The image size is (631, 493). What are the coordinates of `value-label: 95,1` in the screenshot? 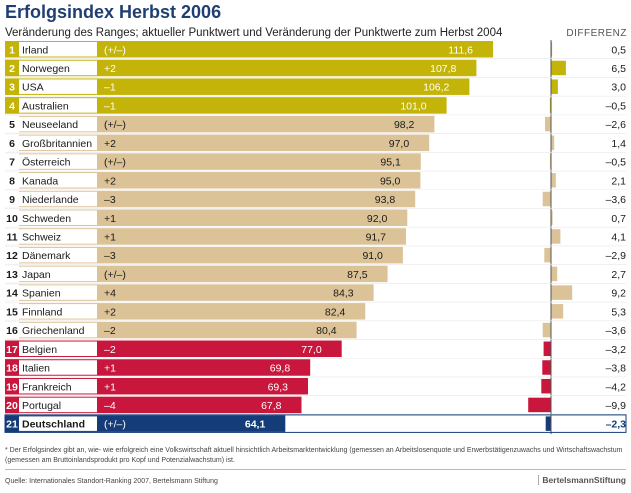 It's located at (390, 163).